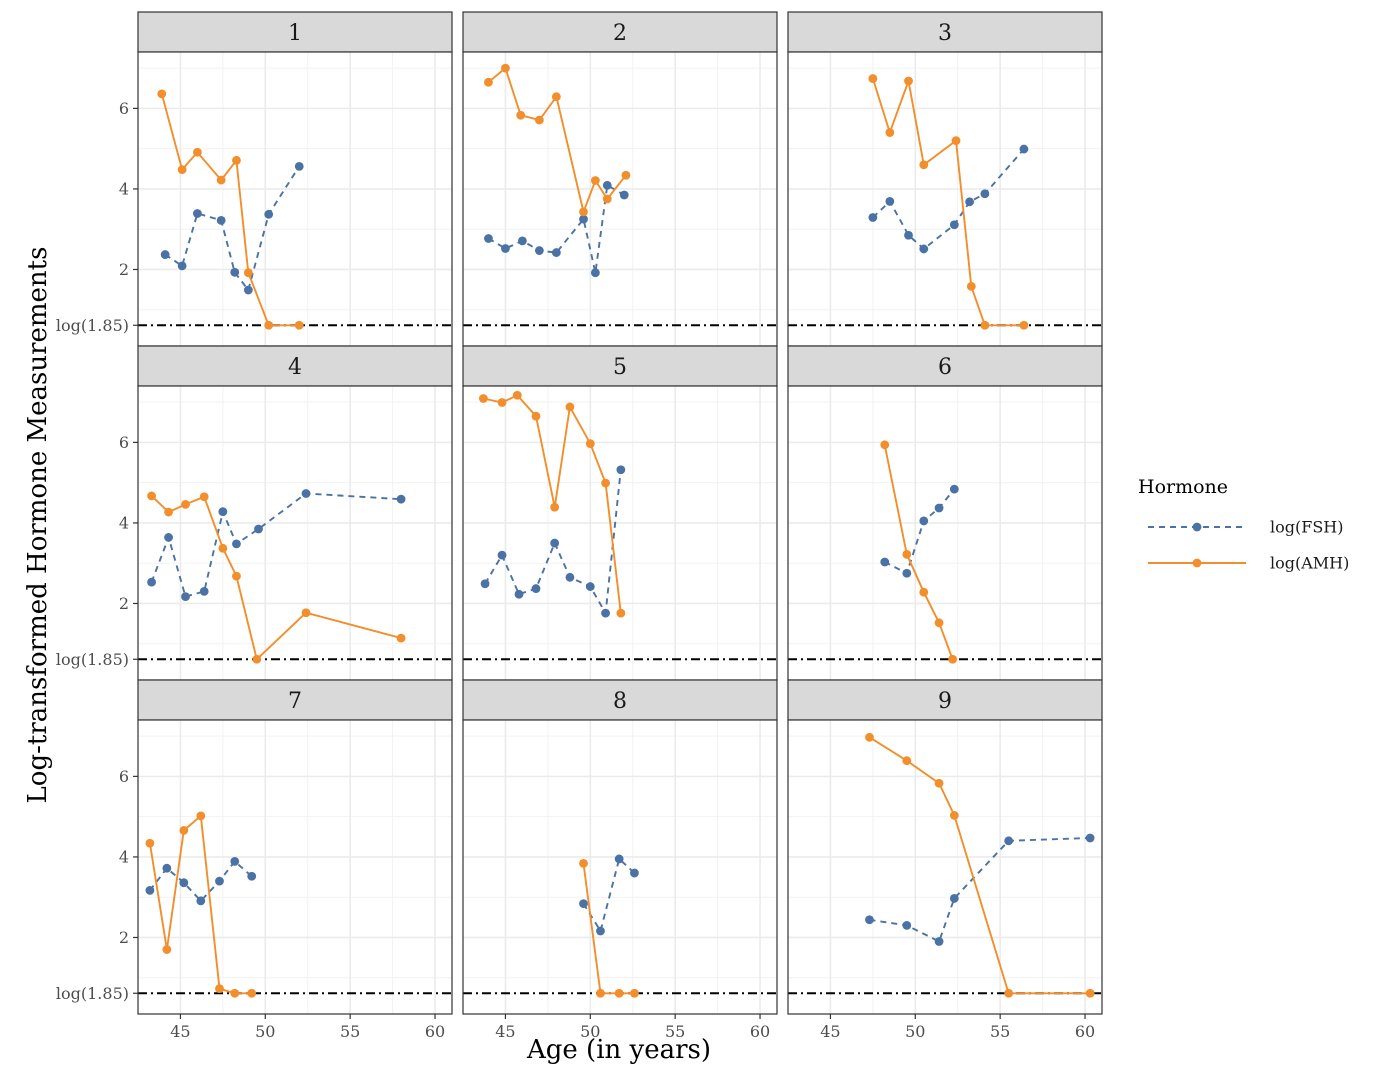 The width and height of the screenshot is (1384, 1076). I want to click on panel-strip-label: 6, so click(945, 367).